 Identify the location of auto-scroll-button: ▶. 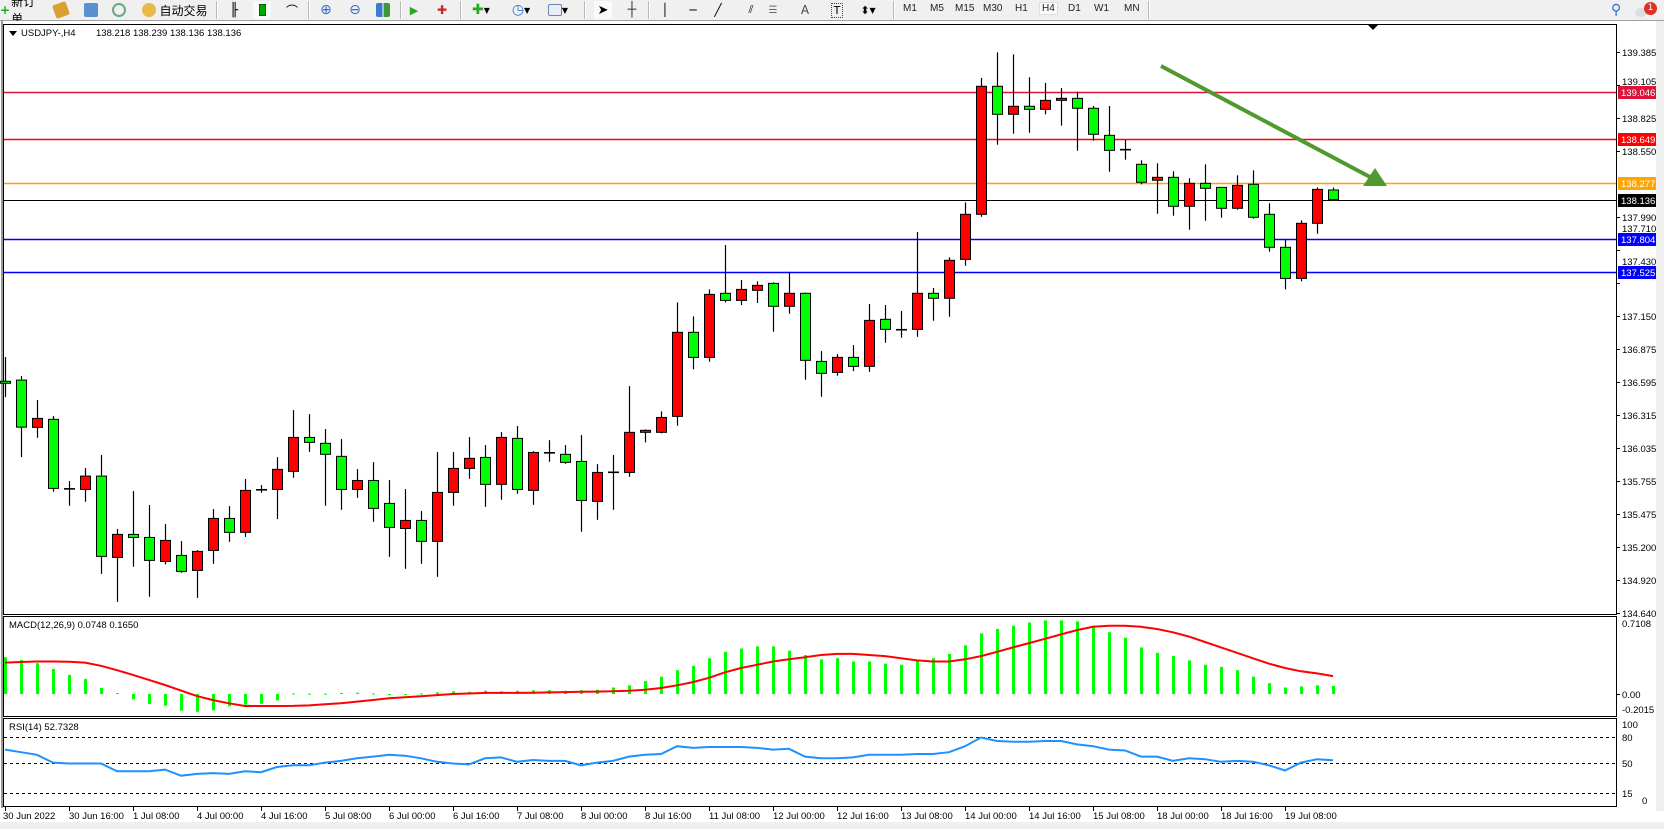
(414, 10).